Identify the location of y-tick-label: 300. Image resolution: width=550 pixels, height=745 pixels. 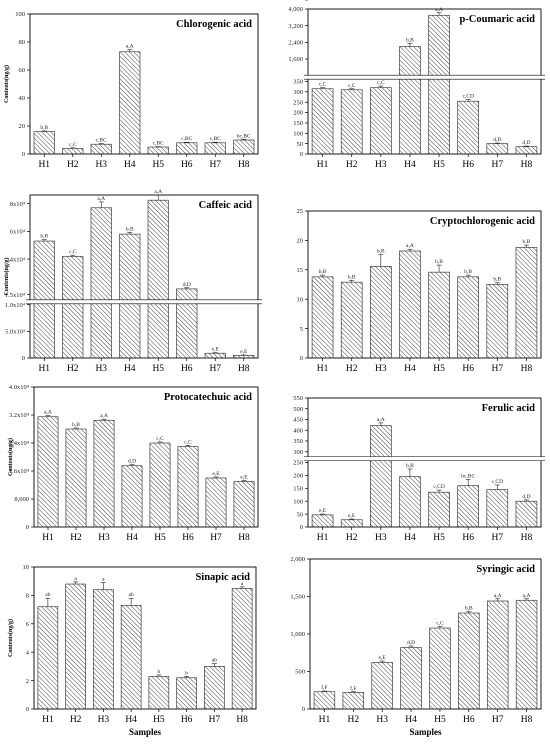
(298, 92).